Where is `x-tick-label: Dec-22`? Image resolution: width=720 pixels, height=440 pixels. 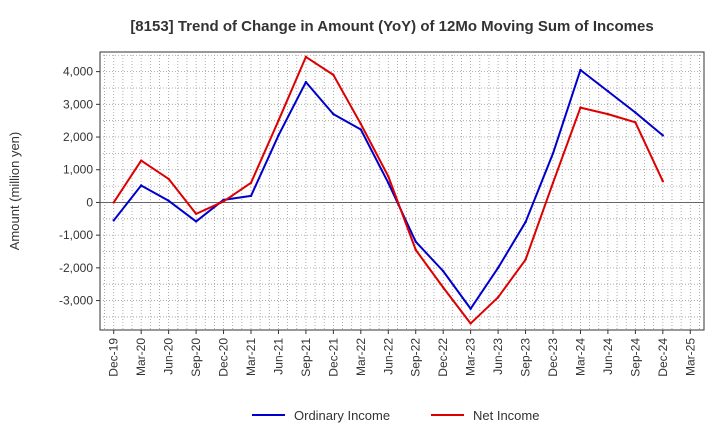 x-tick-label: Dec-22 is located at coordinates (443, 357).